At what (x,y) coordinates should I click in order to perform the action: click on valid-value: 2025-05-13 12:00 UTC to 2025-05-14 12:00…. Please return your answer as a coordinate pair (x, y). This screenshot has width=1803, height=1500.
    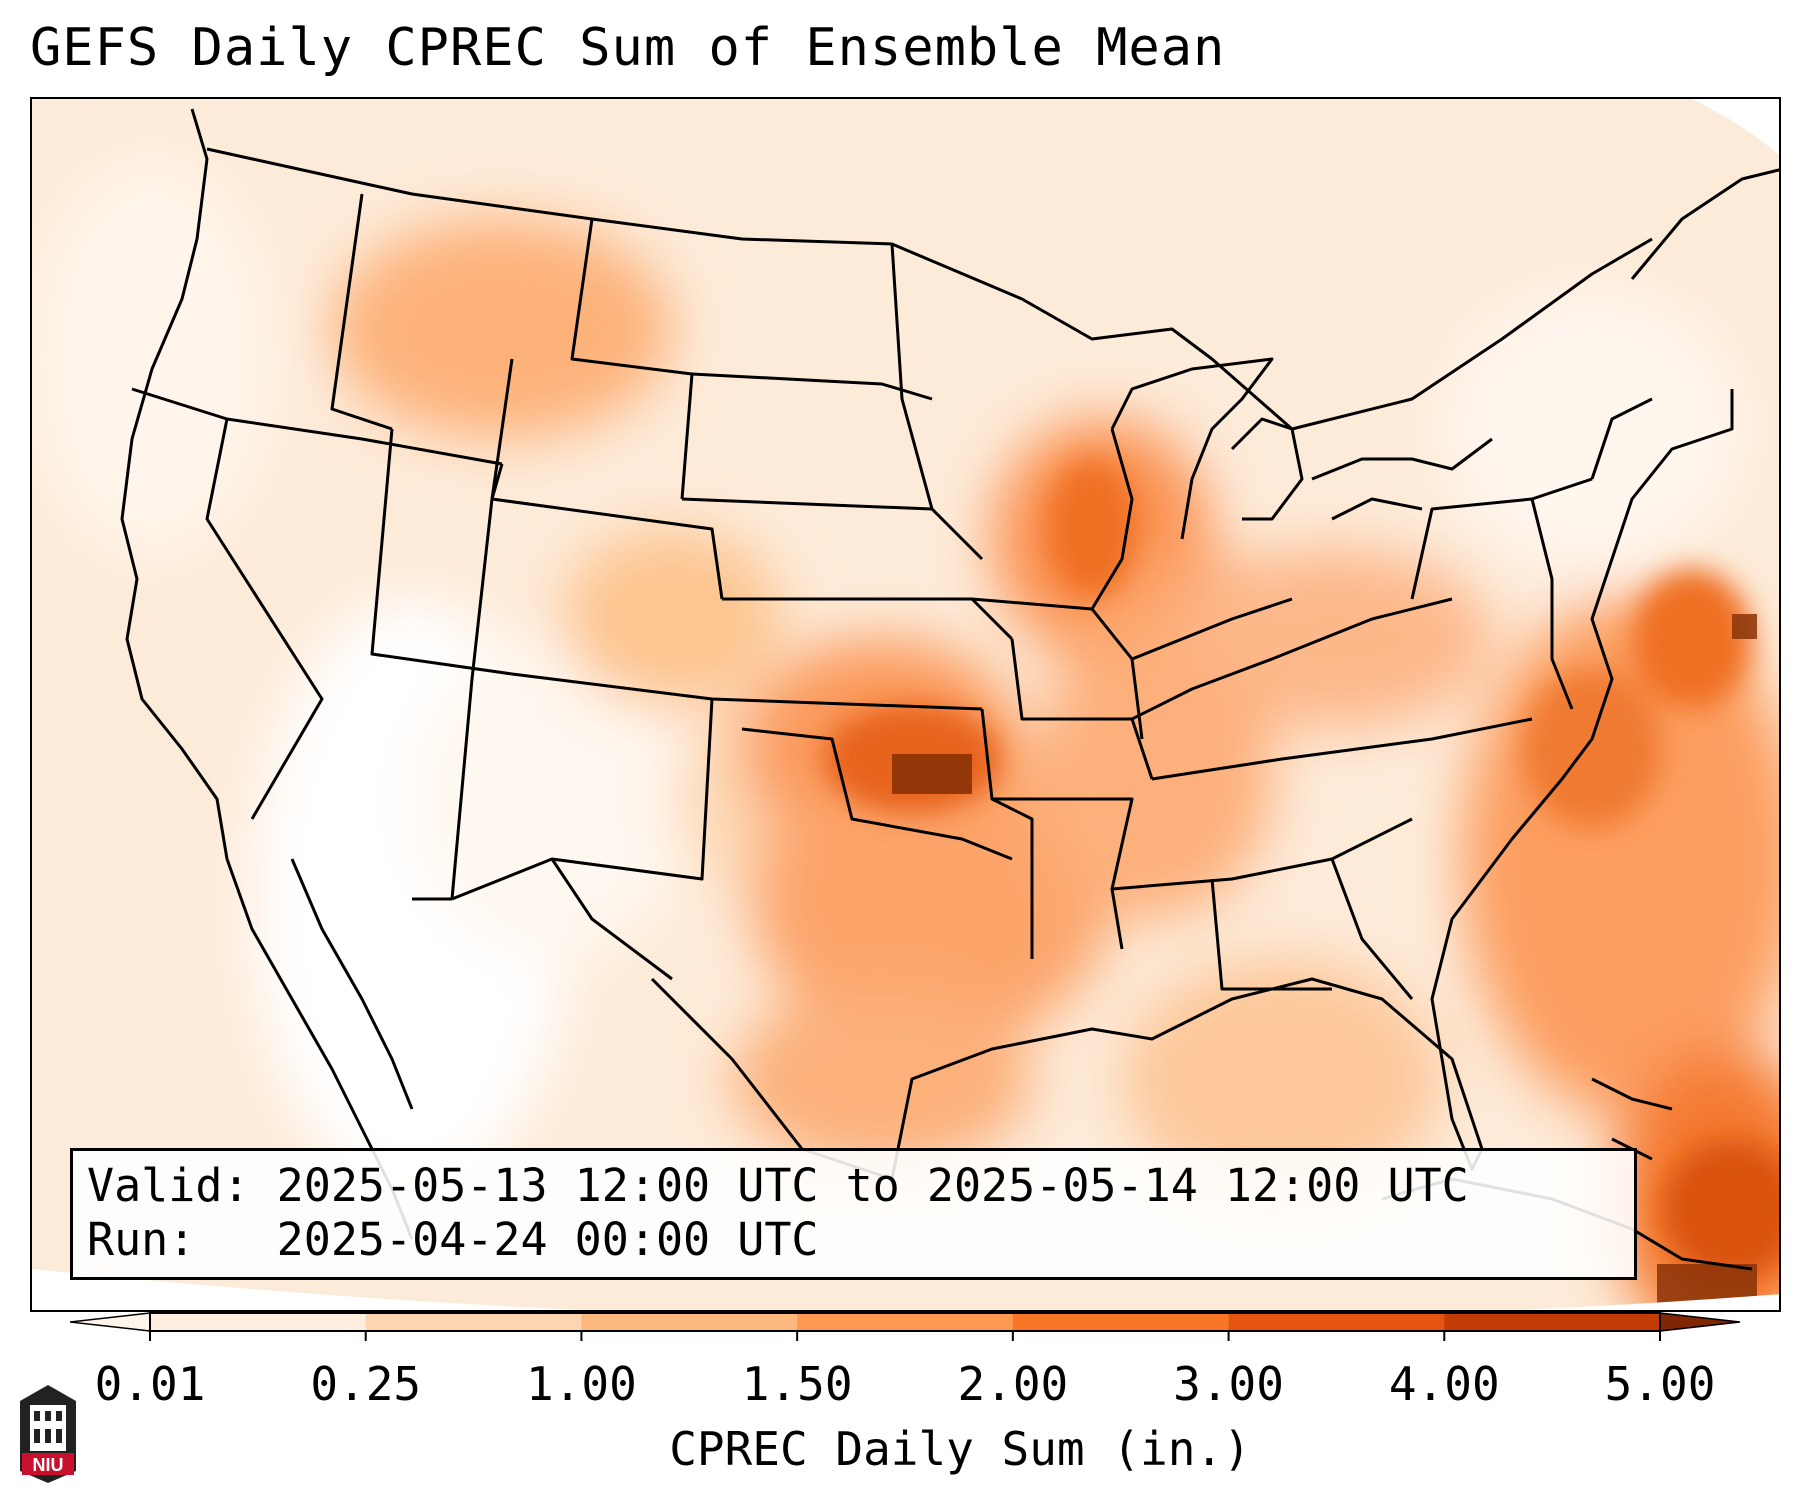
    Looking at the image, I should click on (872, 1185).